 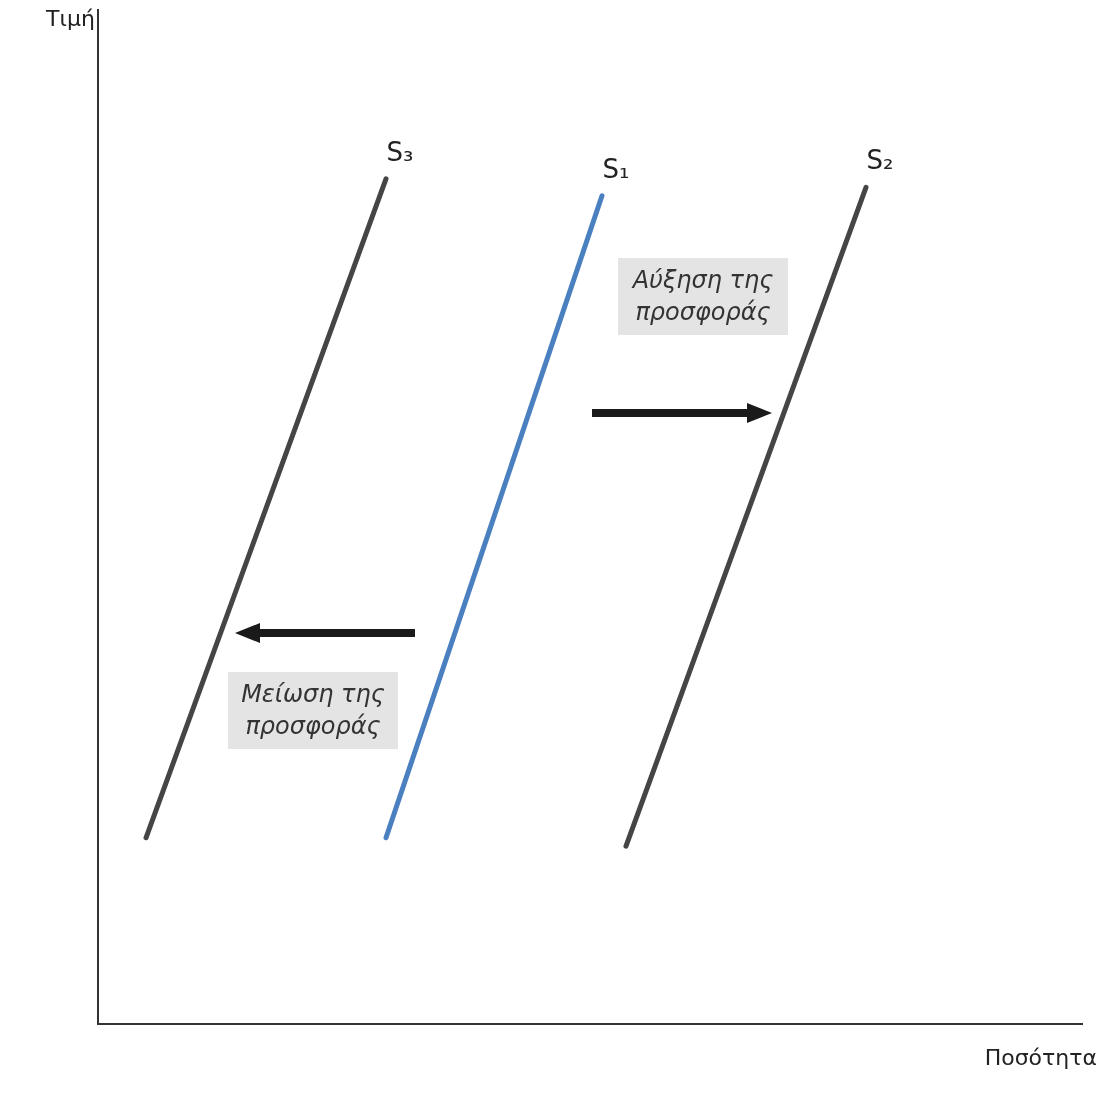 What do you see at coordinates (1040, 1057) in the screenshot?
I see `x-axis-title: Ποσότητα` at bounding box center [1040, 1057].